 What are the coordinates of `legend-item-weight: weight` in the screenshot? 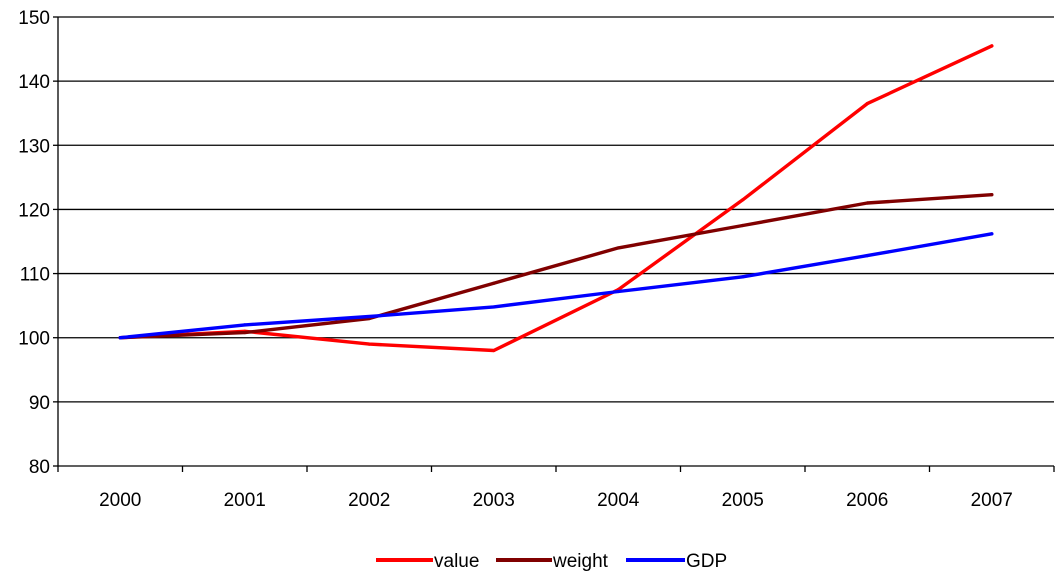 It's located at (552, 561).